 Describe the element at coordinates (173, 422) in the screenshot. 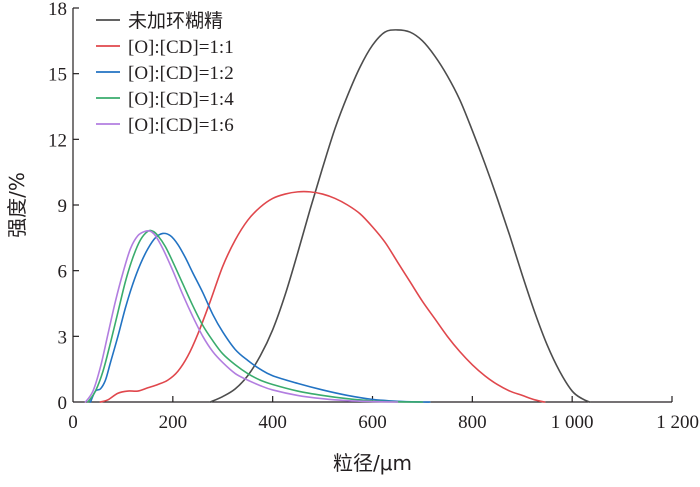

I see `x-tick-label-200: 200` at that location.